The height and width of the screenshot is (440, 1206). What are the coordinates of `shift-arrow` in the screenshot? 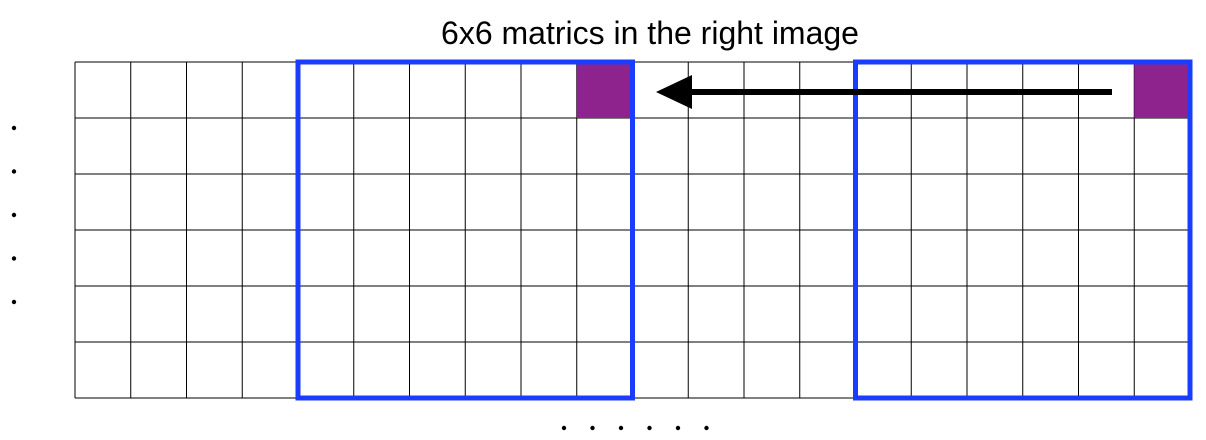 It's located at (884, 92).